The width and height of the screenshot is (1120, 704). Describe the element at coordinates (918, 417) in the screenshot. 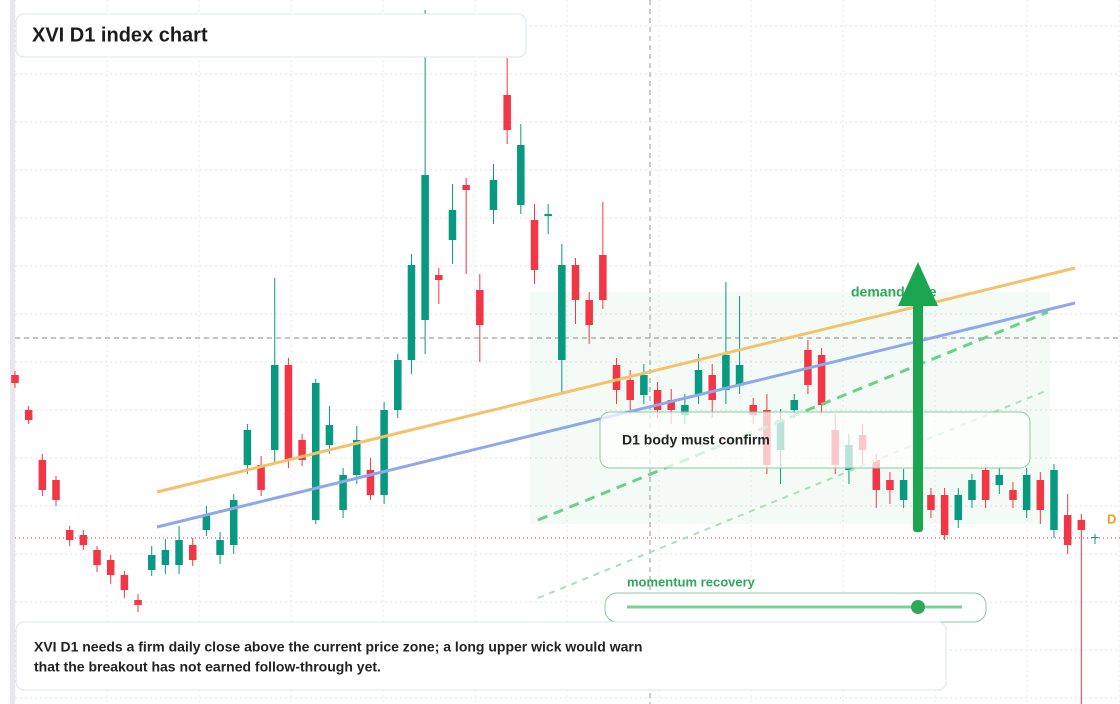

I see `arrow-shaft` at that location.